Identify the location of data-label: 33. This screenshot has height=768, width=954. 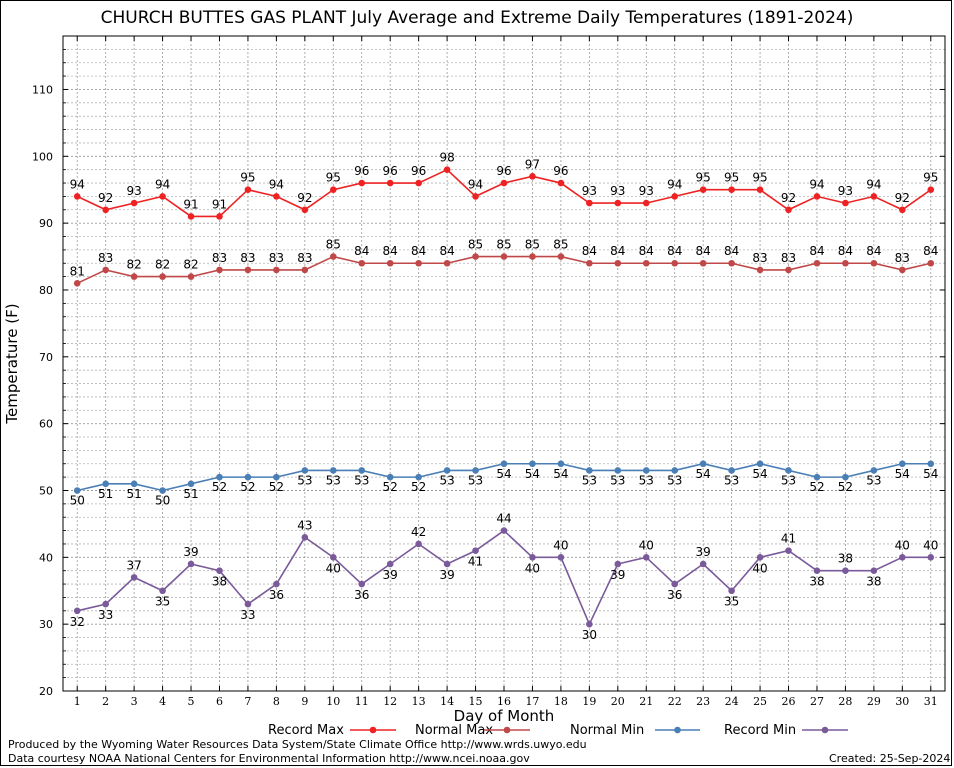
(247, 615).